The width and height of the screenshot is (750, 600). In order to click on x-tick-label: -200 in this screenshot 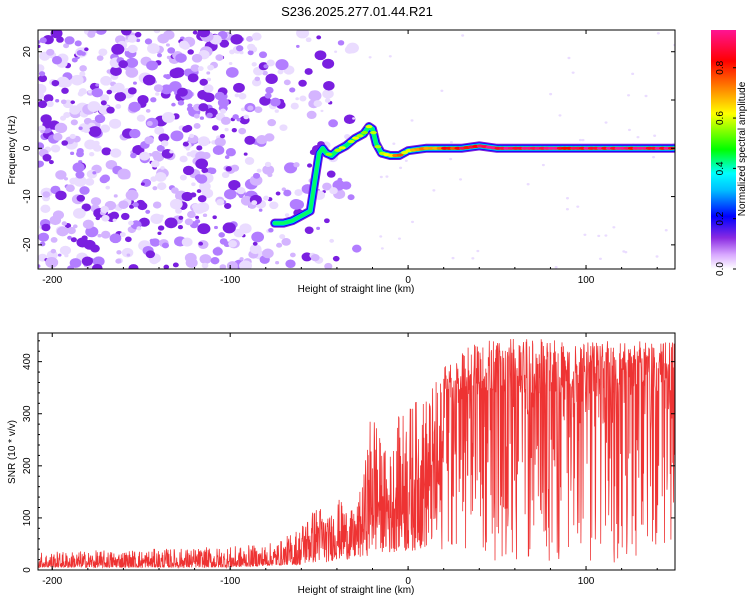, I will do `click(52, 280)`.